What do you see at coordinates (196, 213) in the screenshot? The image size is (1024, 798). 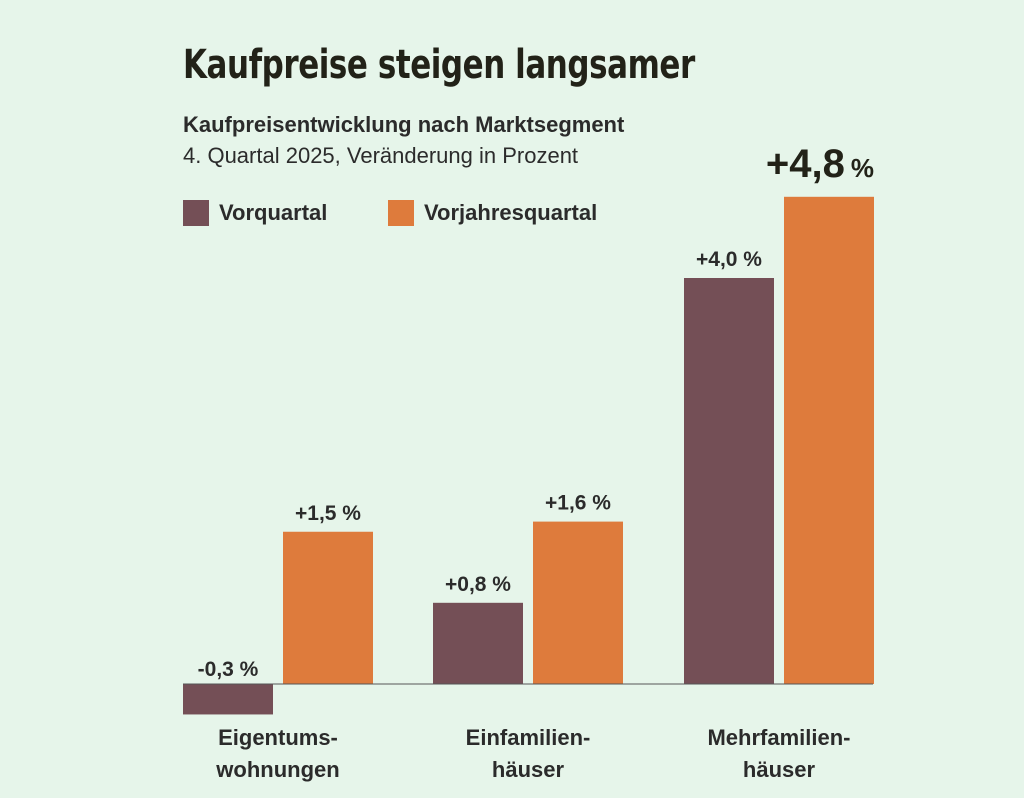 I see `legend-swatch-vorquartal` at bounding box center [196, 213].